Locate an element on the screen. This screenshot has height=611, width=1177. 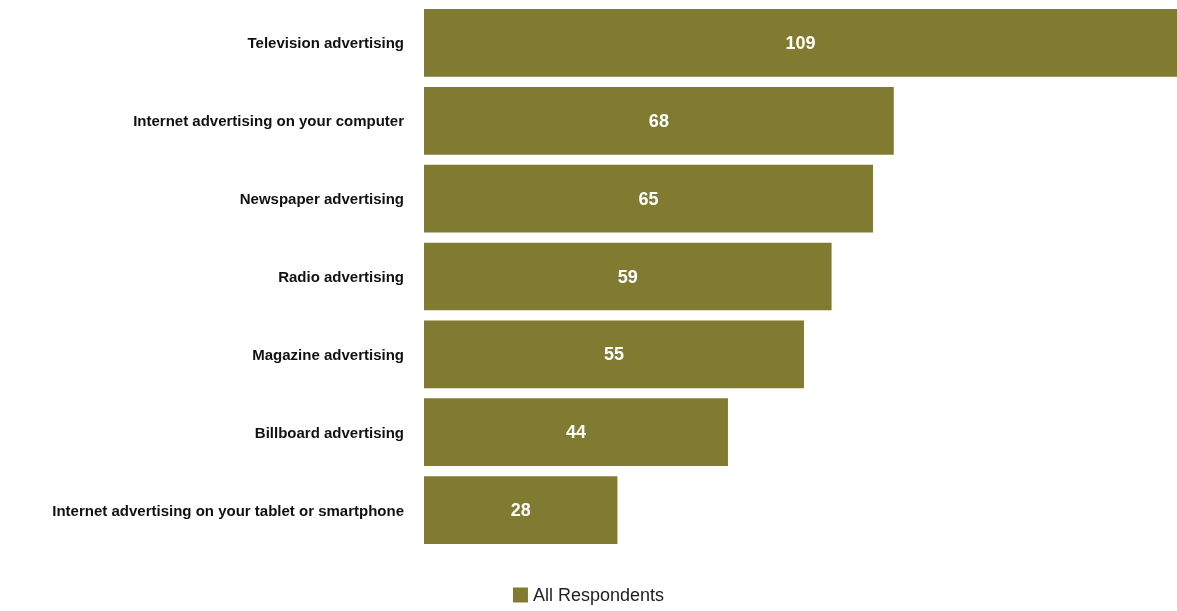
data-label: 109 is located at coordinates (800, 42).